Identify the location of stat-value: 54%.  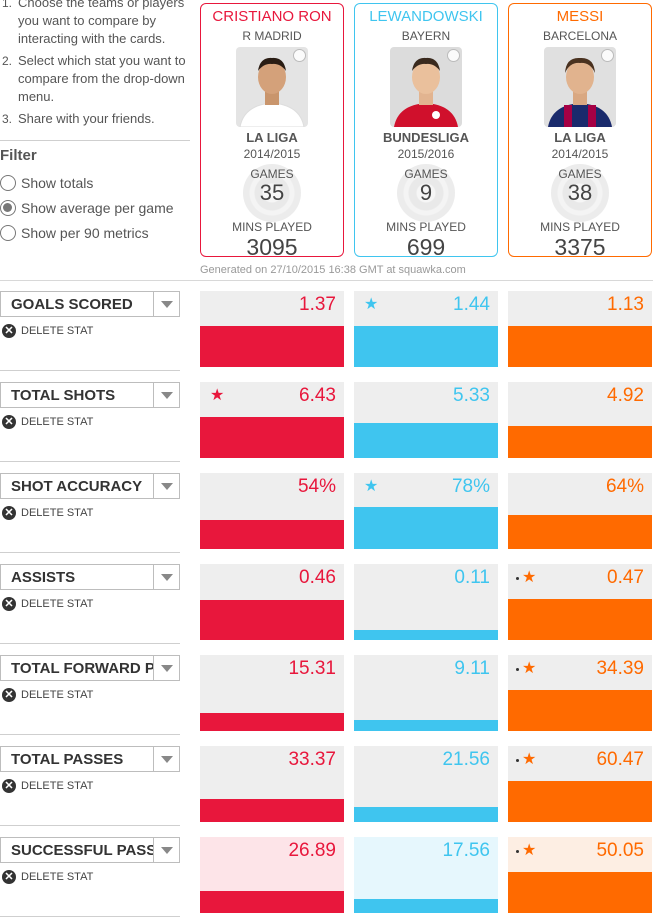
(316, 486).